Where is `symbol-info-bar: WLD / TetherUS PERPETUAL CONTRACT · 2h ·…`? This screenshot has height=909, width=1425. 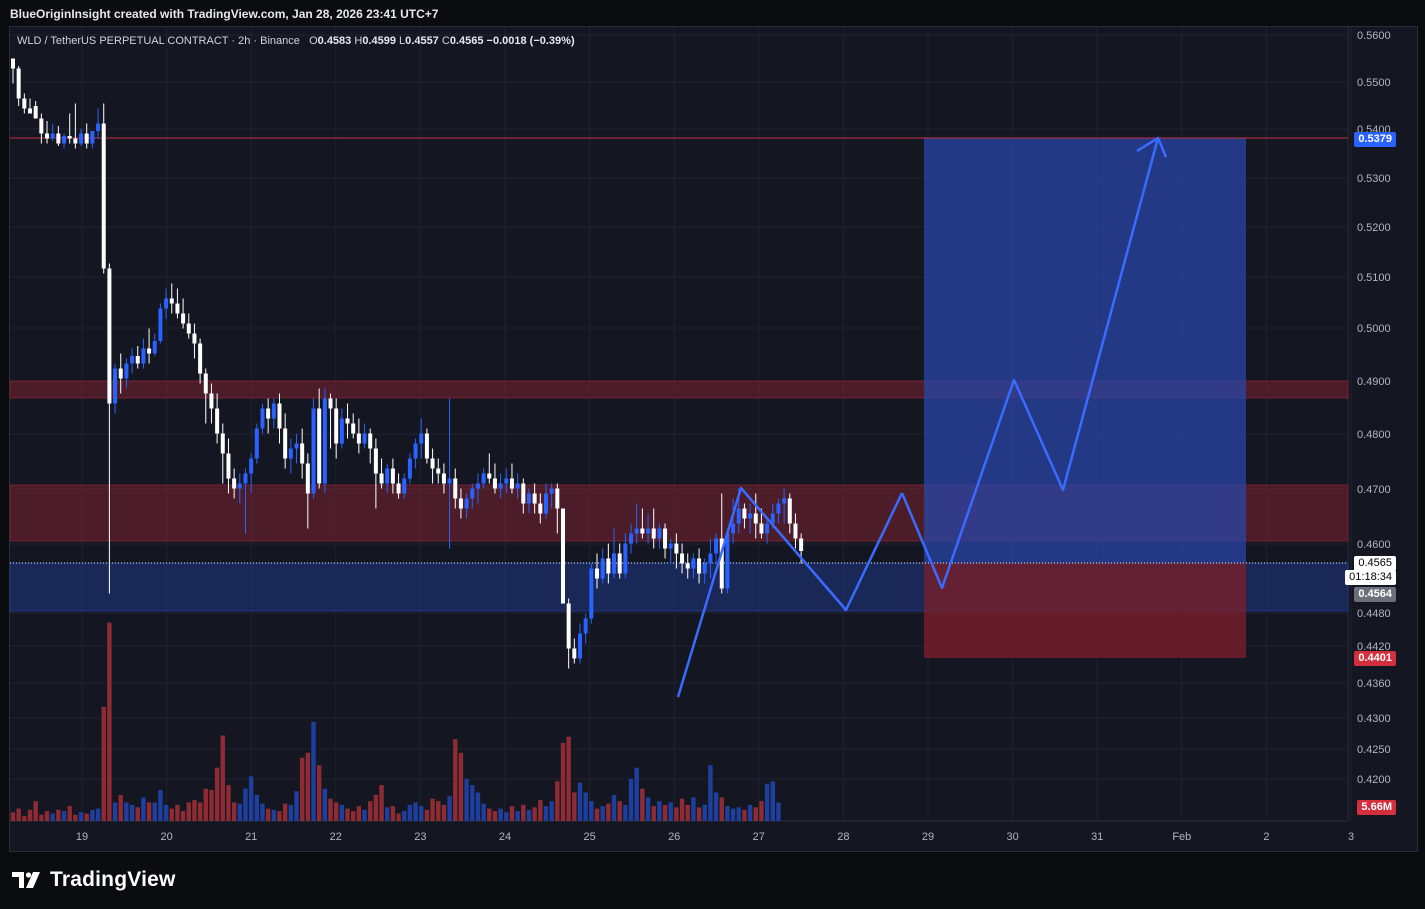 symbol-info-bar: WLD / TetherUS PERPETUAL CONTRACT · 2h ·… is located at coordinates (296, 41).